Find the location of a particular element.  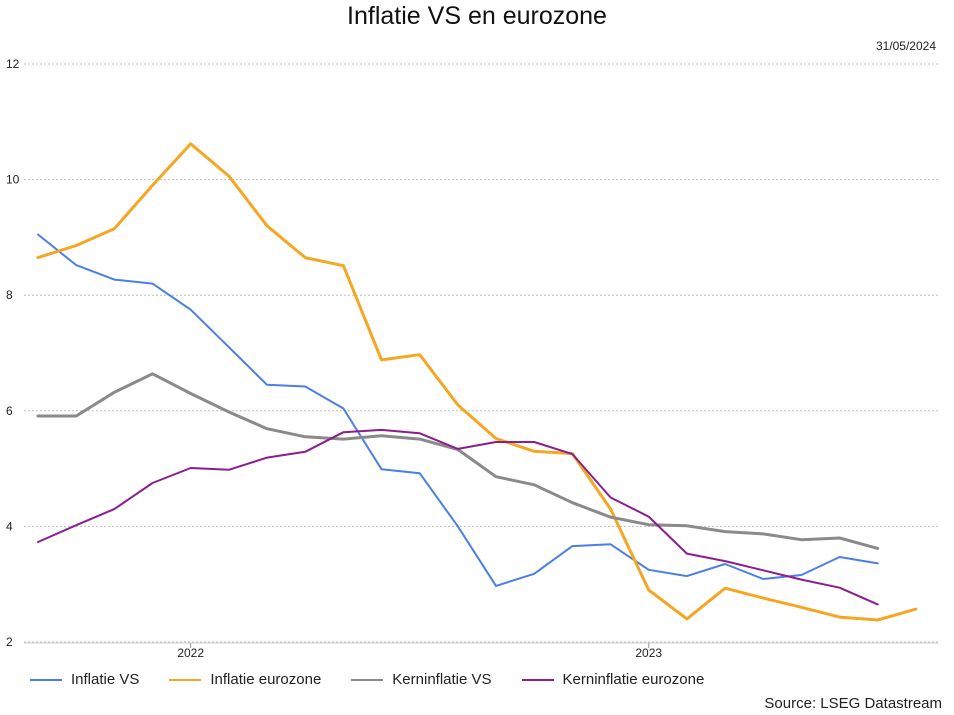

y-tick-label: 6 is located at coordinates (9, 411).